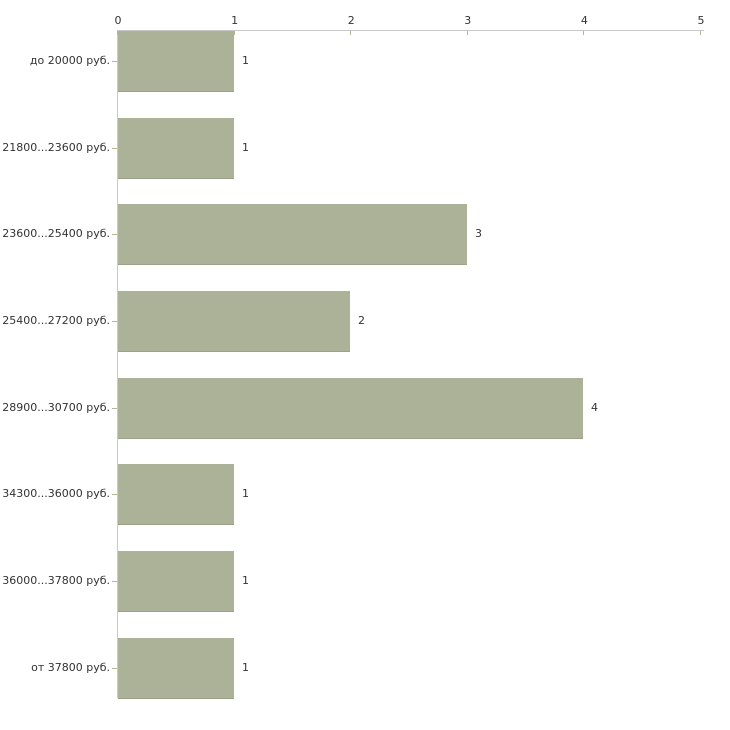 This screenshot has height=730, width=730. Describe the element at coordinates (56, 320) in the screenshot. I see `category-label: 25400...27200 руб.` at that location.